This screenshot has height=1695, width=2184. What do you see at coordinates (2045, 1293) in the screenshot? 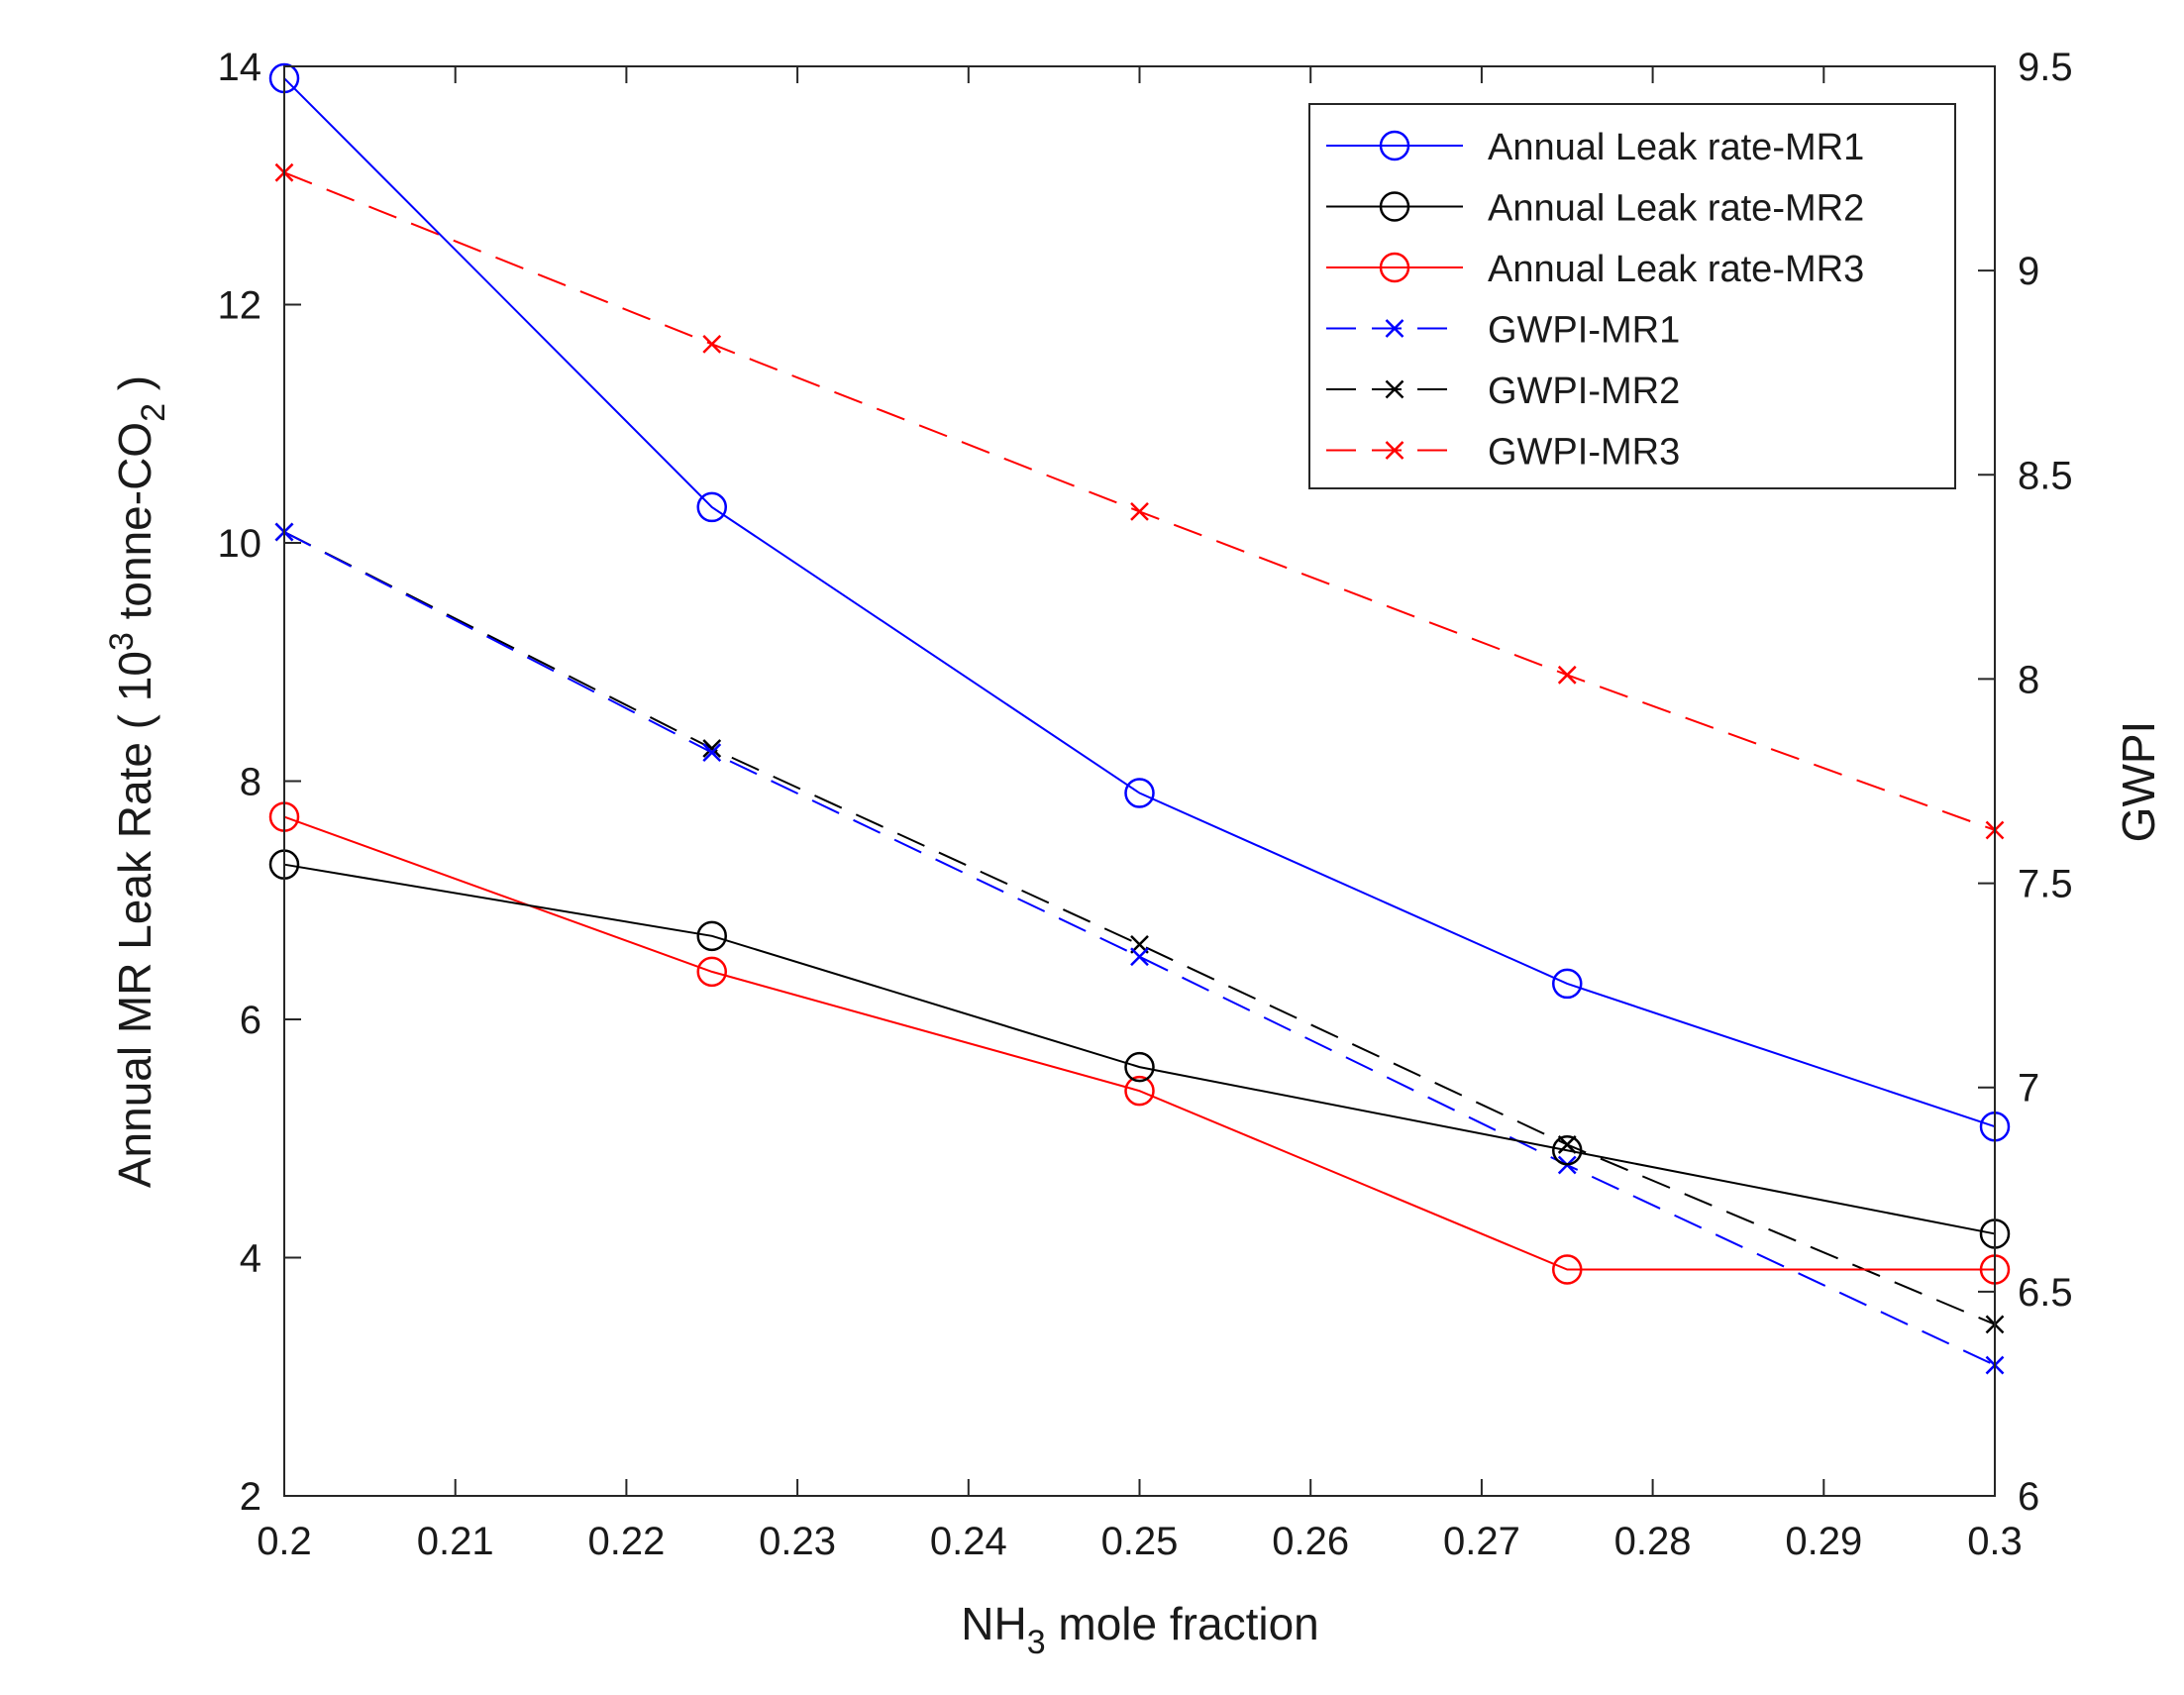
I see `y-right-tick-label: 6.5` at bounding box center [2045, 1293].